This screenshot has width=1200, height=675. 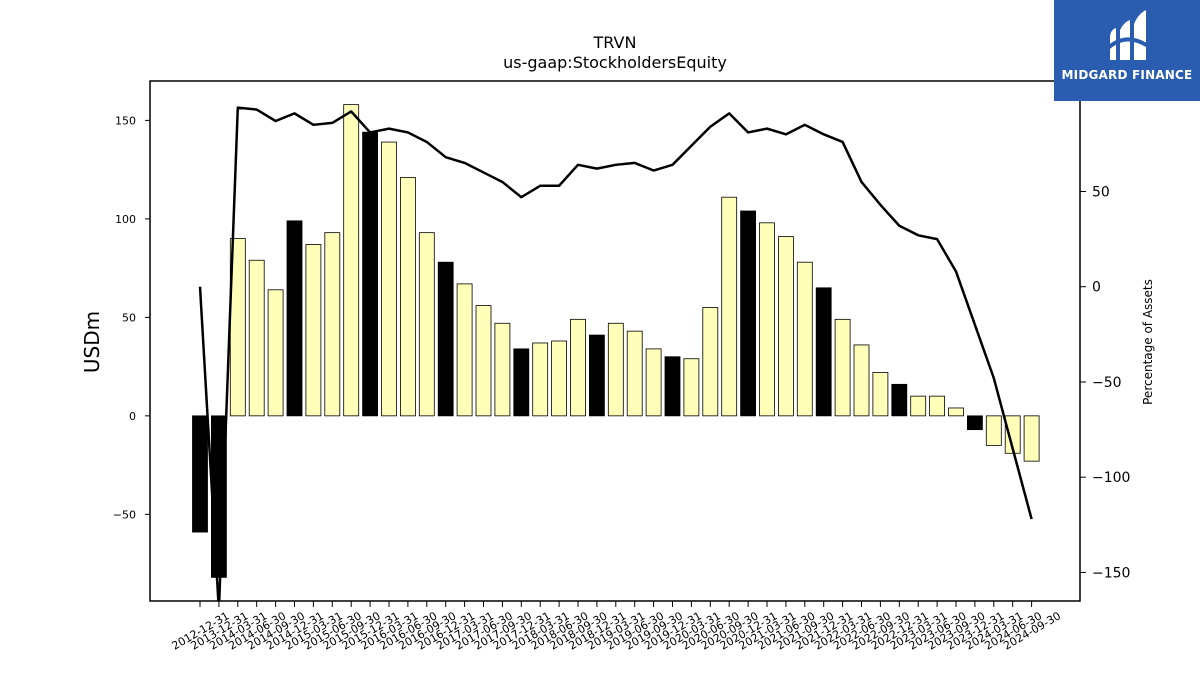 What do you see at coordinates (125, 219) in the screenshot?
I see `y-tick-label: 100` at bounding box center [125, 219].